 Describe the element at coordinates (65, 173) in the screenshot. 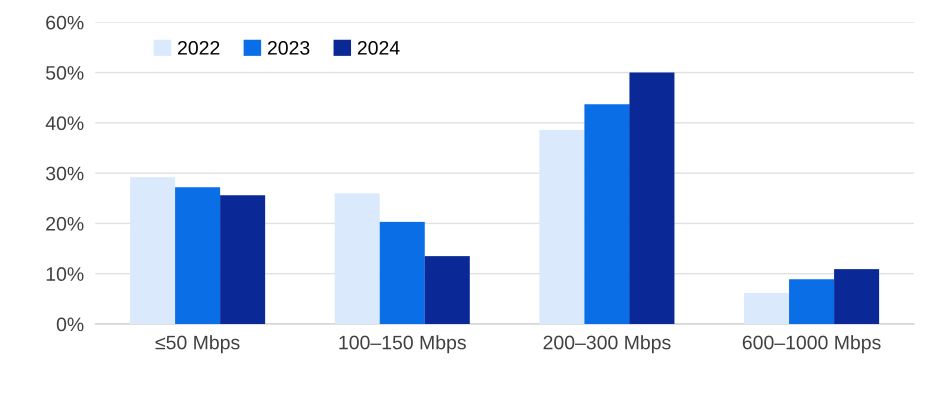

I see `y-tick-label: 30%` at that location.